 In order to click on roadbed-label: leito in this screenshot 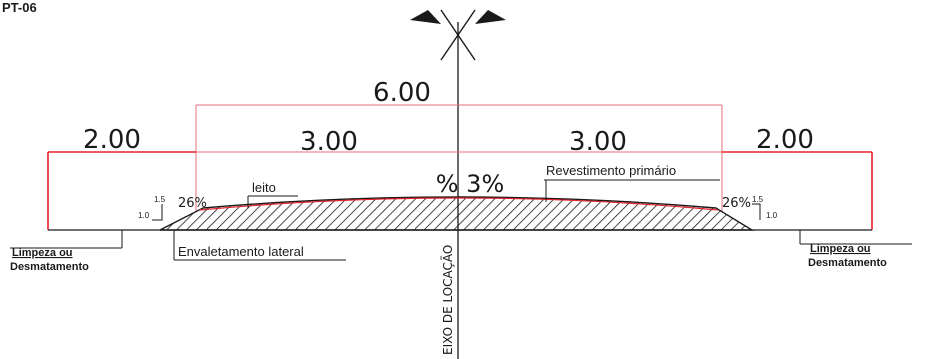, I will do `click(264, 187)`.